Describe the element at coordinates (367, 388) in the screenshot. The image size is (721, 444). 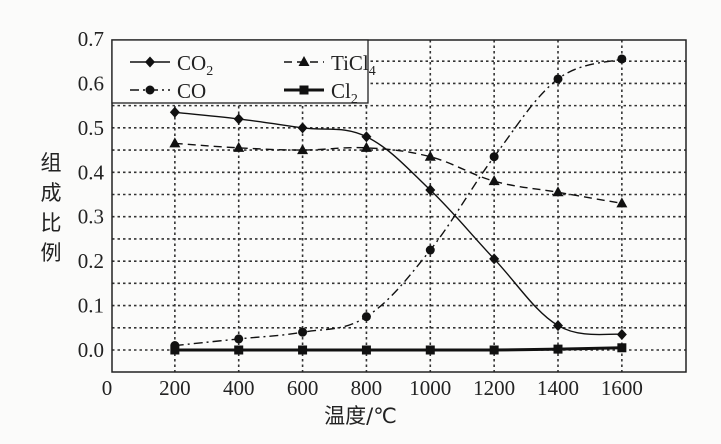
I see `x-tick-label: 800` at that location.